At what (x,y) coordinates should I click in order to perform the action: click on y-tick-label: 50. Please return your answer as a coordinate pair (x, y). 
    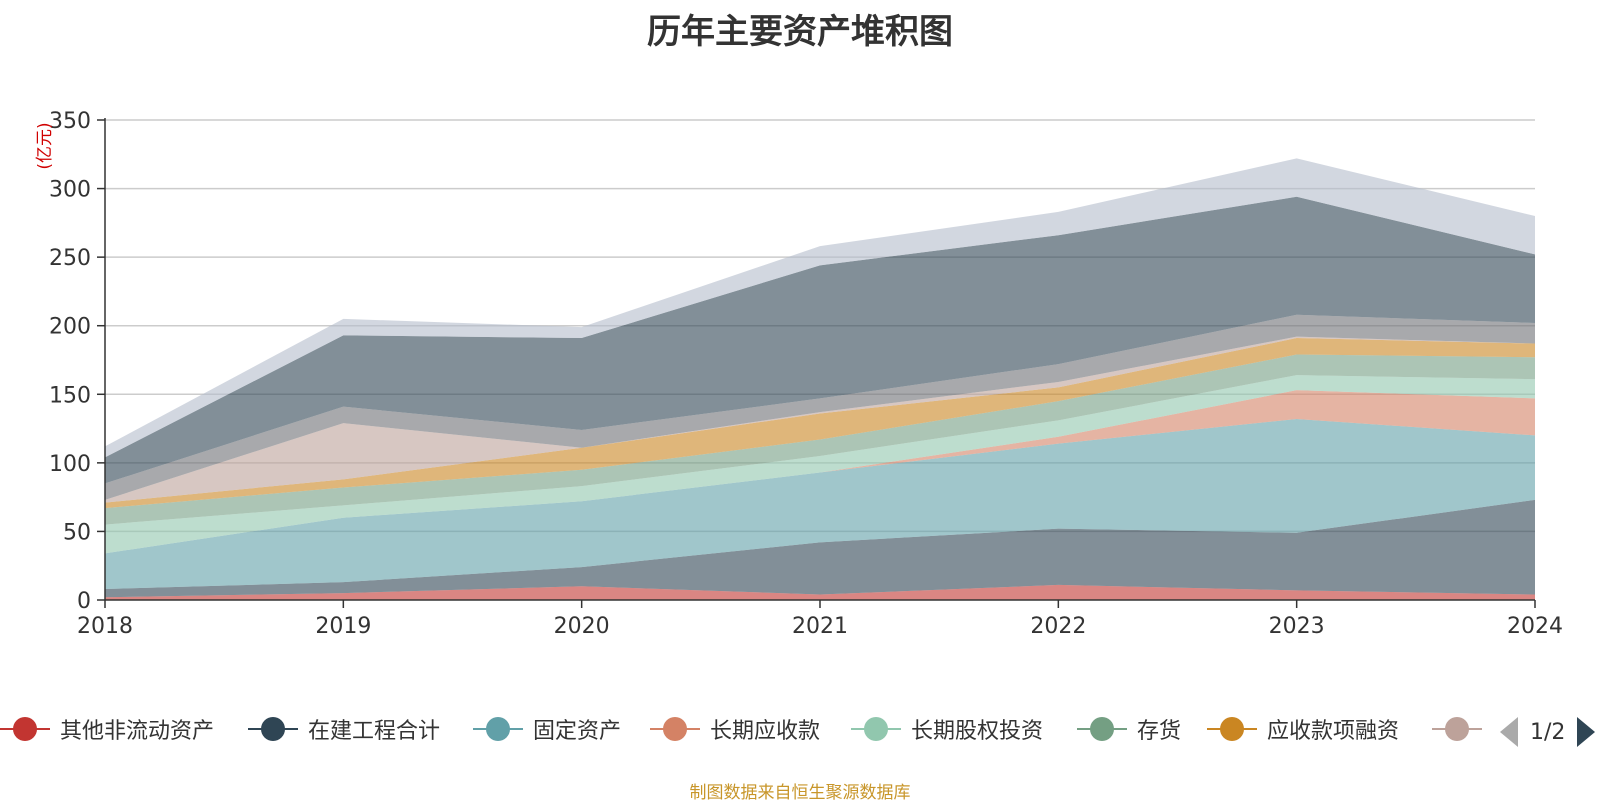
    Looking at the image, I should click on (77, 532).